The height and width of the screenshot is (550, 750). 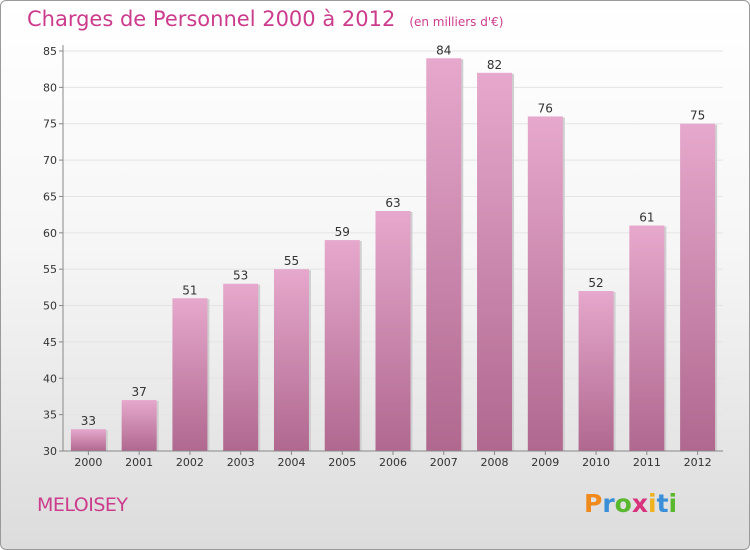 What do you see at coordinates (342, 232) in the screenshot?
I see `bar-value-label: 59` at bounding box center [342, 232].